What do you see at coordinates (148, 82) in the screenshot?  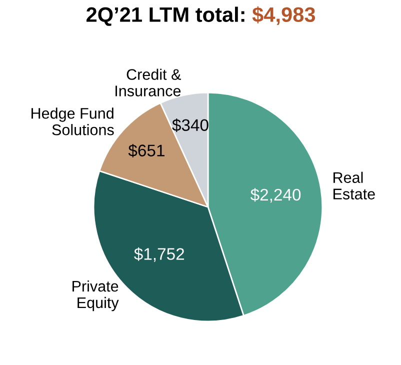 I see `slice-label: Credit & Insurance` at bounding box center [148, 82].